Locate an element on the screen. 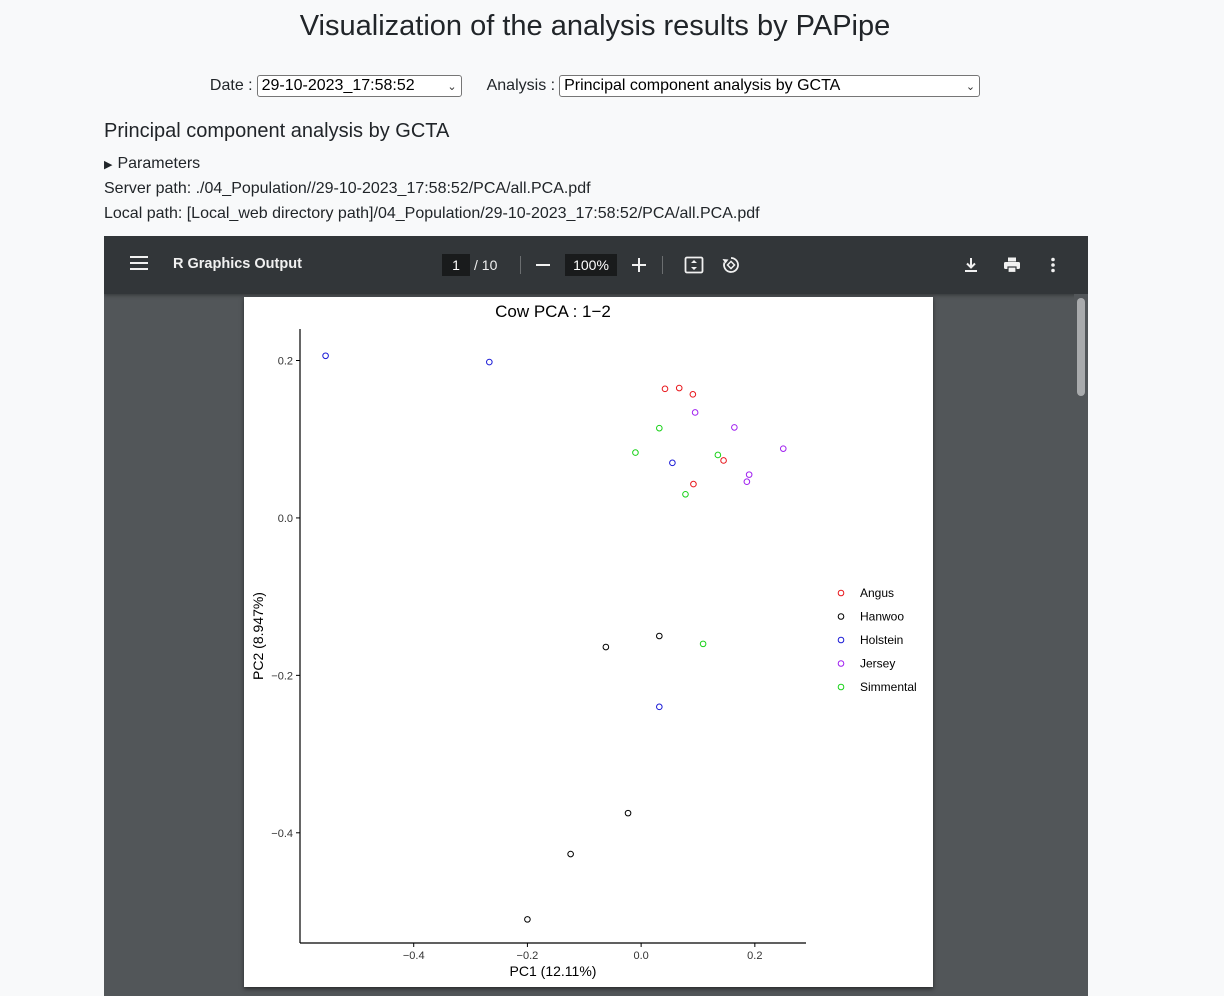 This screenshot has width=1224, height=996. legend-marker-simmental is located at coordinates (841, 687).